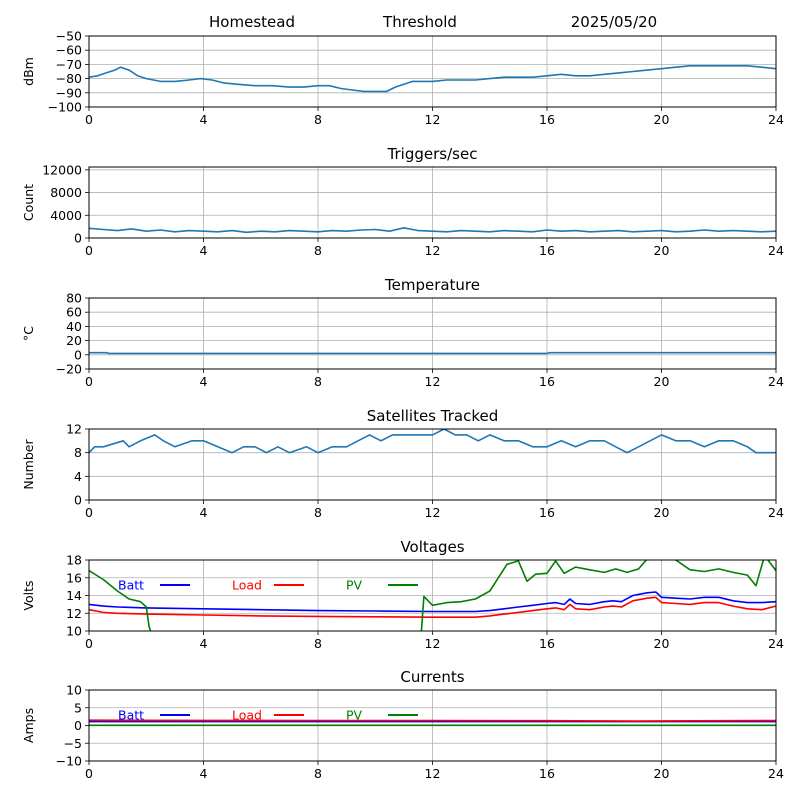  Describe the element at coordinates (74, 595) in the screenshot. I see `y-tick-label: 14` at that location.